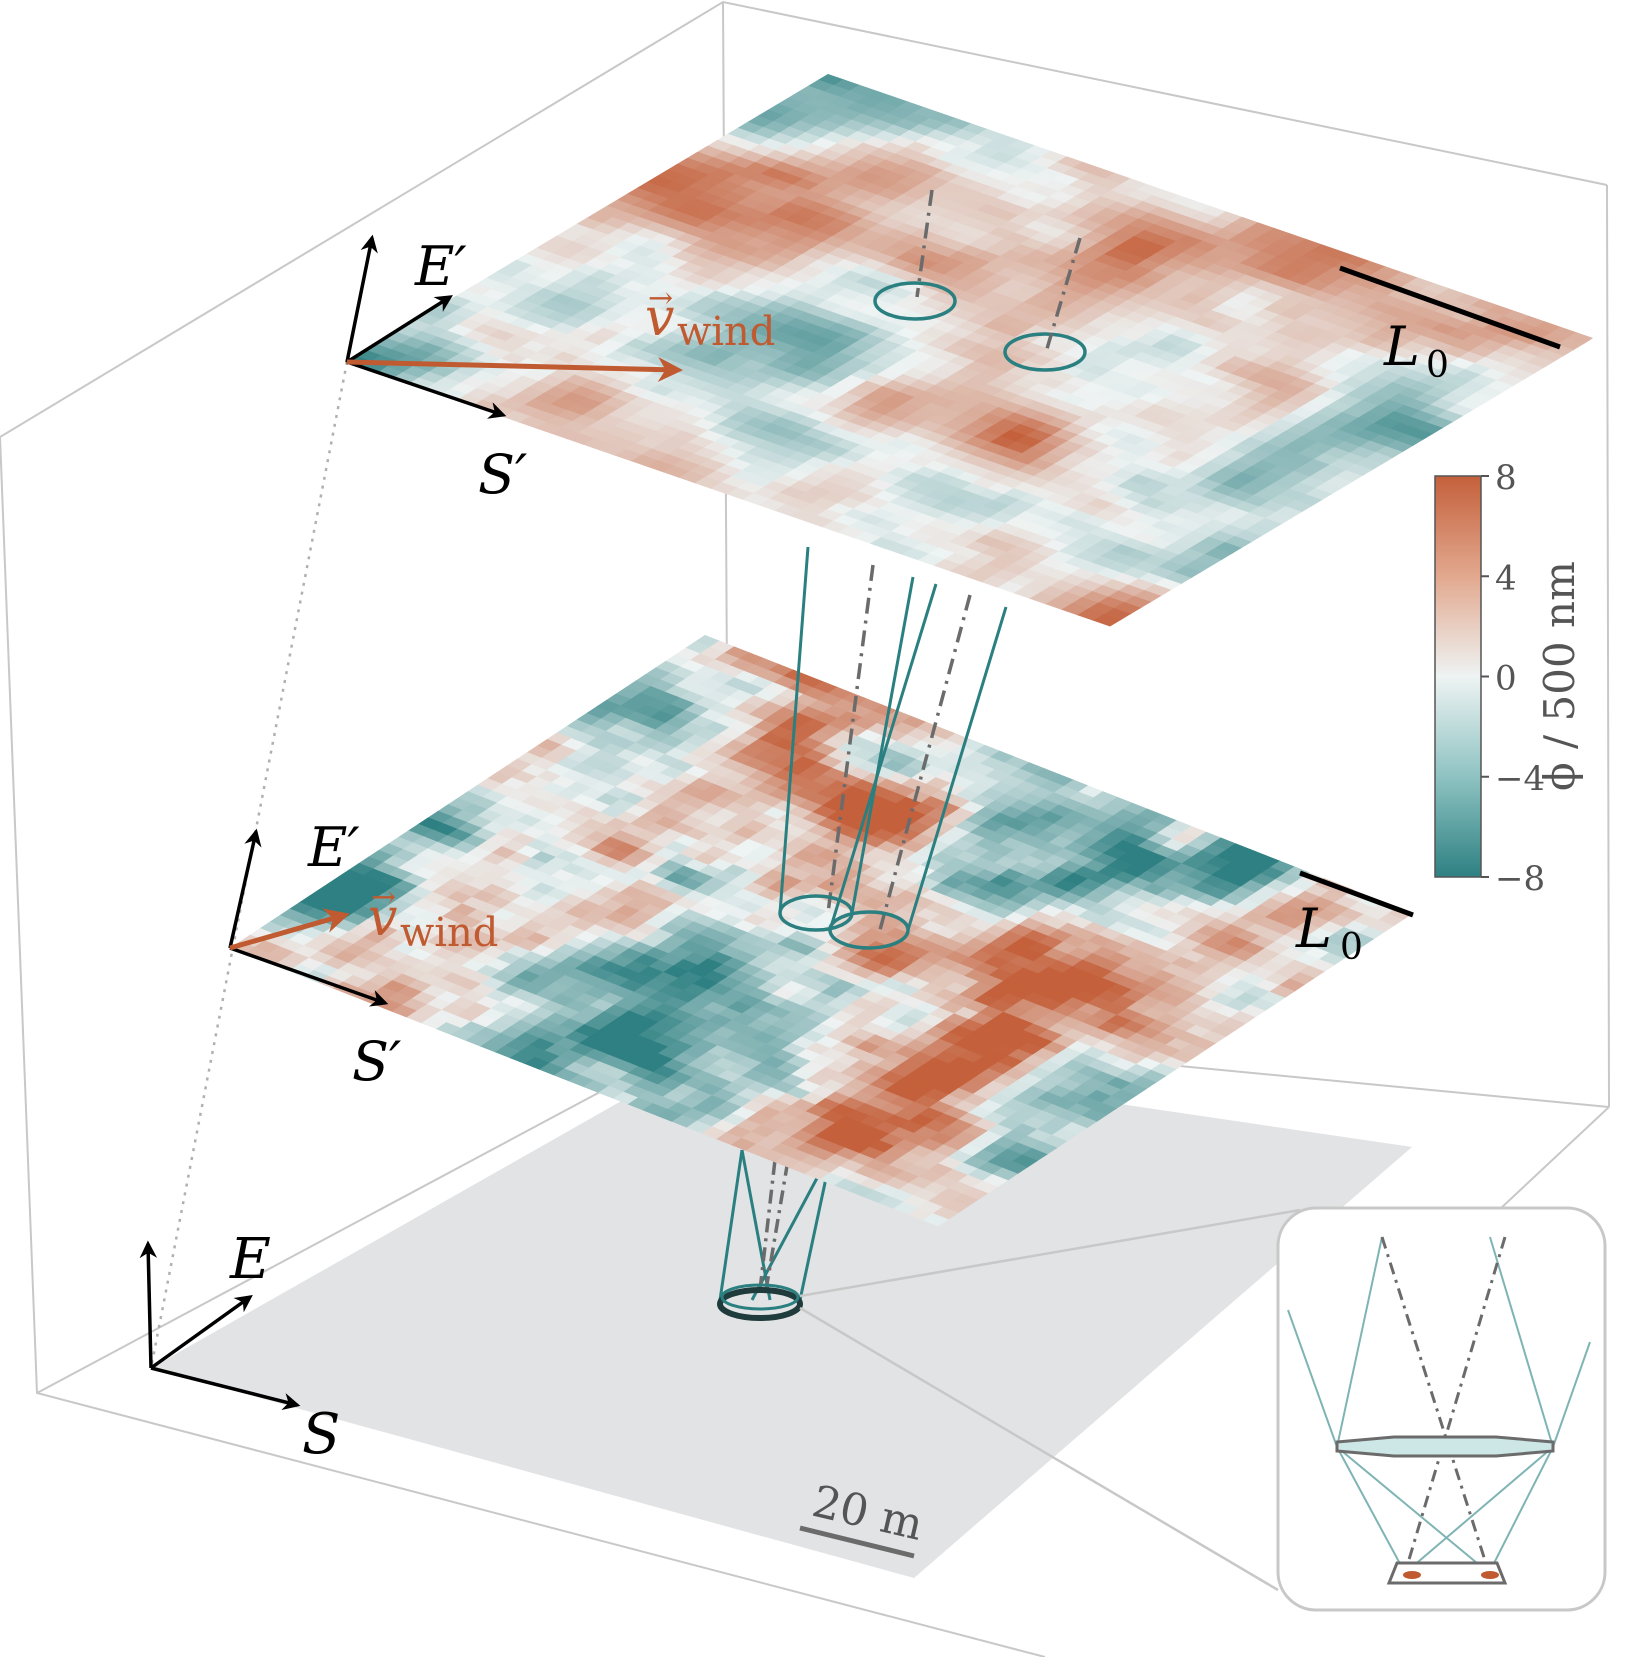  What do you see at coordinates (1437, 365) in the screenshot?
I see `L0-subscript-top: 0` at bounding box center [1437, 365].